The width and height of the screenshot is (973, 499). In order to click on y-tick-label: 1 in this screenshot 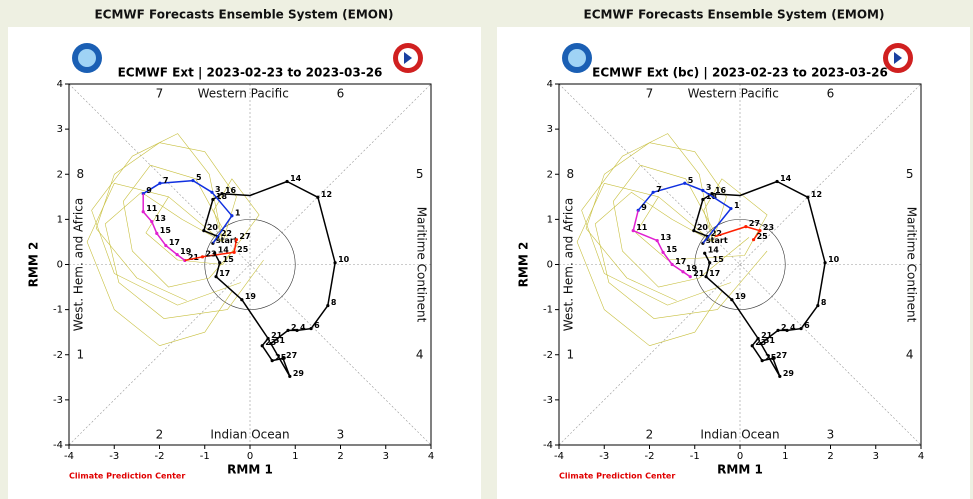, I will do `click(60, 219)`.